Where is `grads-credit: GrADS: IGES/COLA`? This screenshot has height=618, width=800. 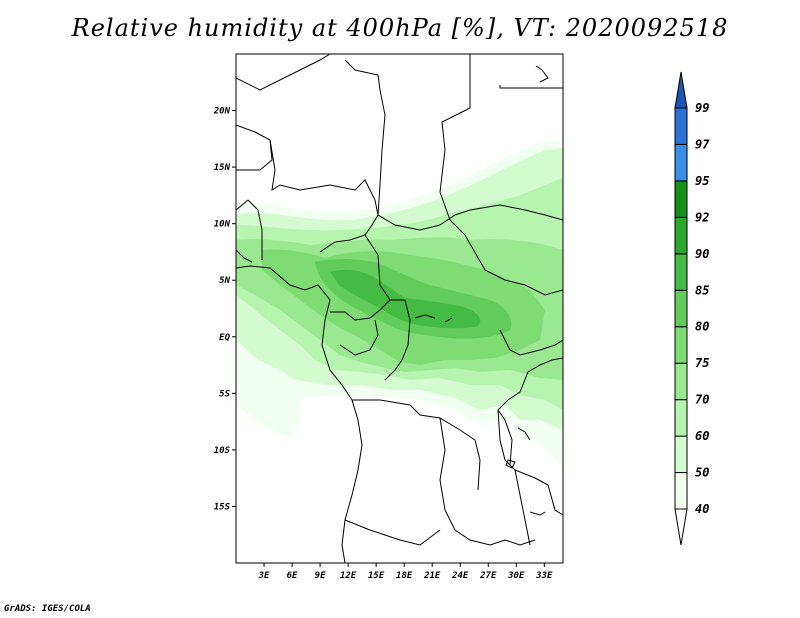 grads-credit: GrADS: IGES/COLA is located at coordinates (47, 609).